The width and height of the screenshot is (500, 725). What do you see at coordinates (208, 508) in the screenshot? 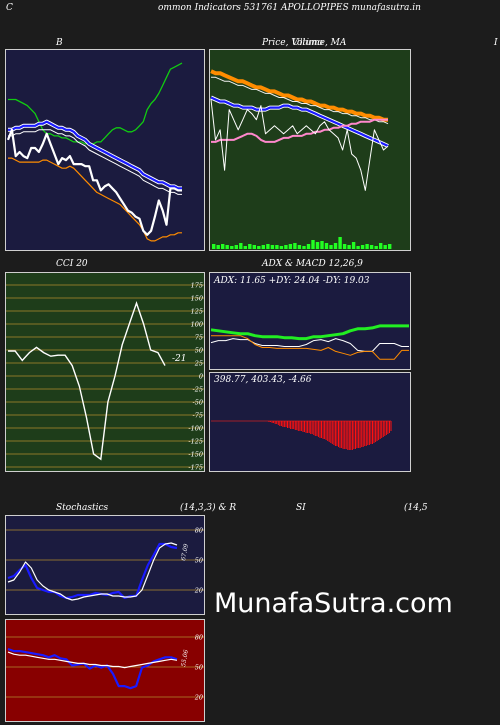
I see `stoch-label-right: (14,3,3) & R` at bounding box center [208, 508].